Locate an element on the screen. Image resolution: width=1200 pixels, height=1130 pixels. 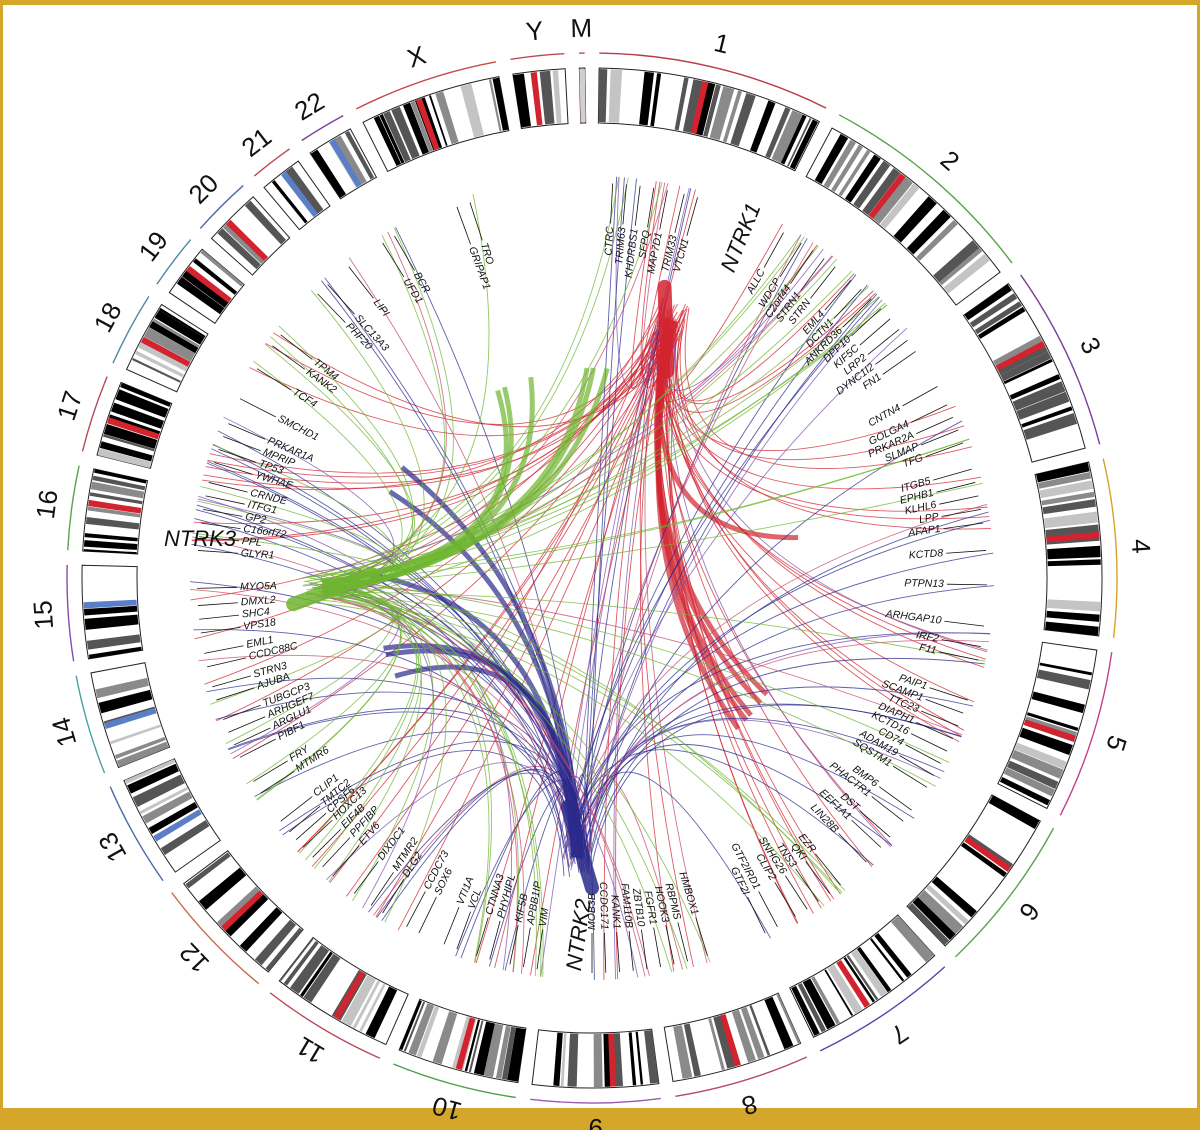
frame-left-border is located at coordinates (1, 565).